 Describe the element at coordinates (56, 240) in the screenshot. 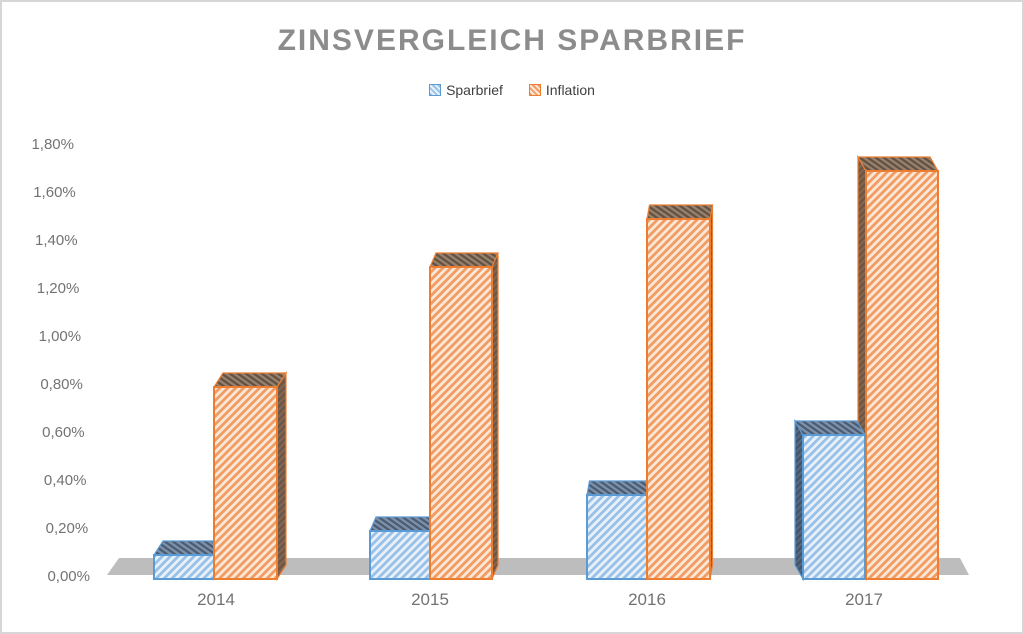

I see `y-axis-tick-label: 1,40%` at that location.